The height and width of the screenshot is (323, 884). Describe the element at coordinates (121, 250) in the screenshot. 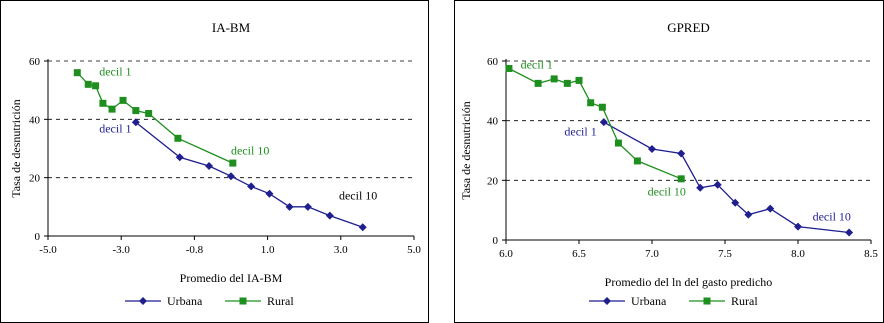

I see `x-tick-label: -3.0` at that location.